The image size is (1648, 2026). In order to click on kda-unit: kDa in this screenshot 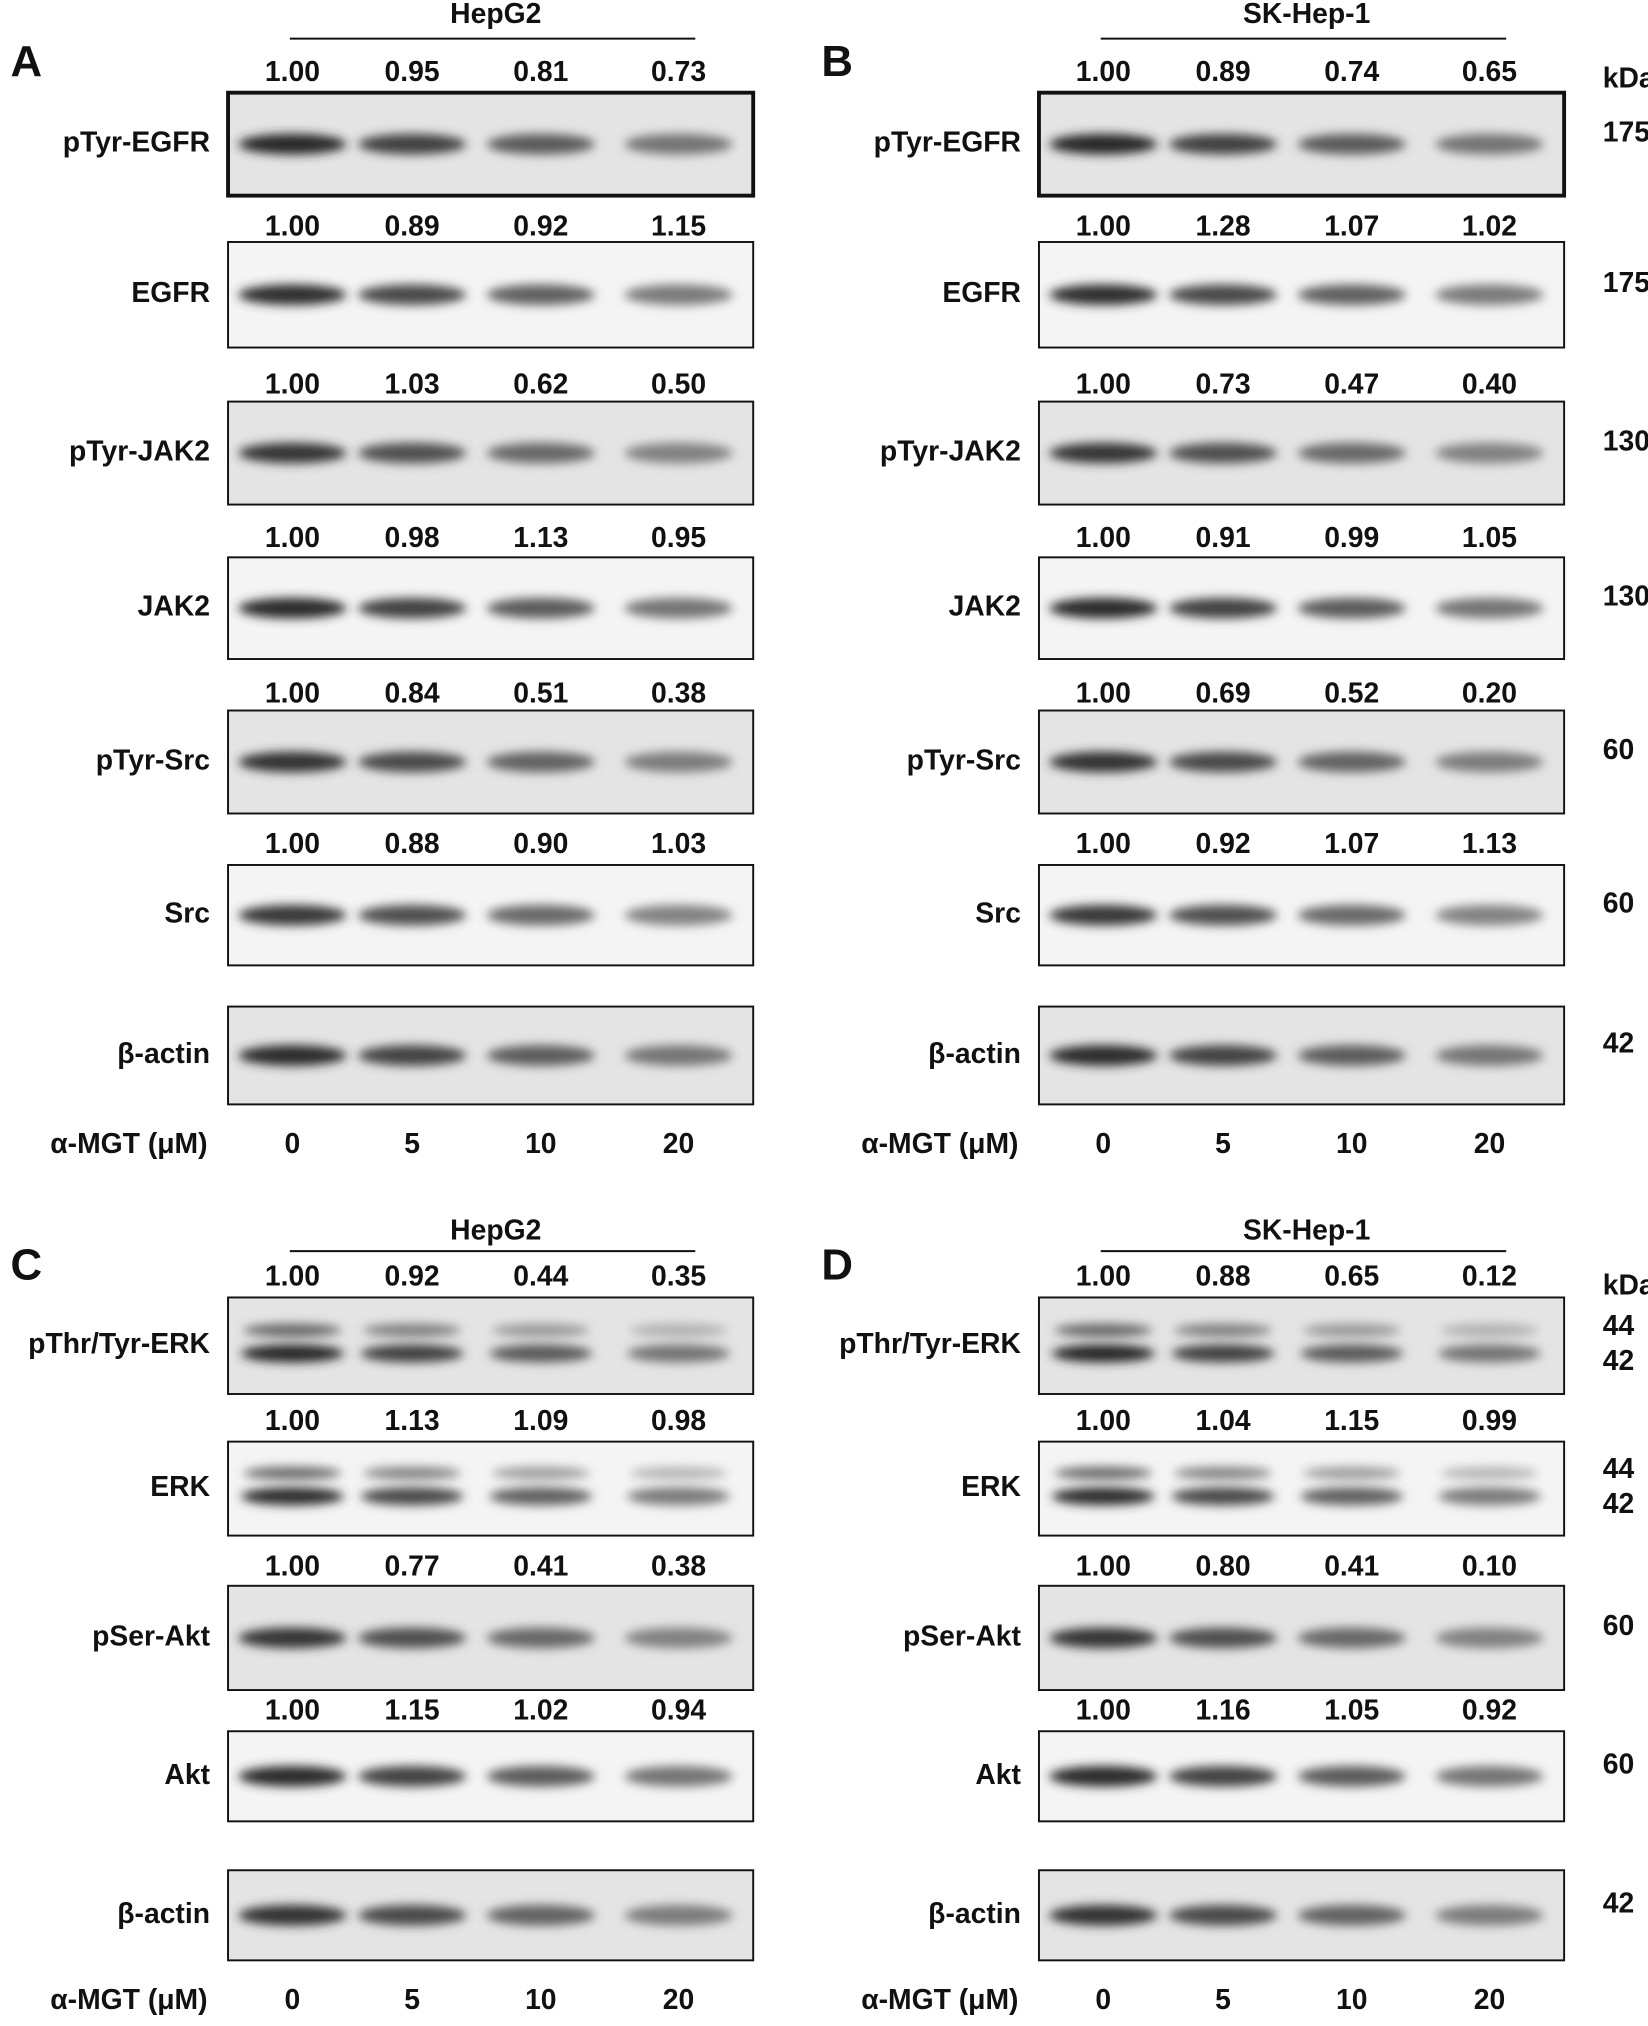, I will do `click(1625, 77)`.